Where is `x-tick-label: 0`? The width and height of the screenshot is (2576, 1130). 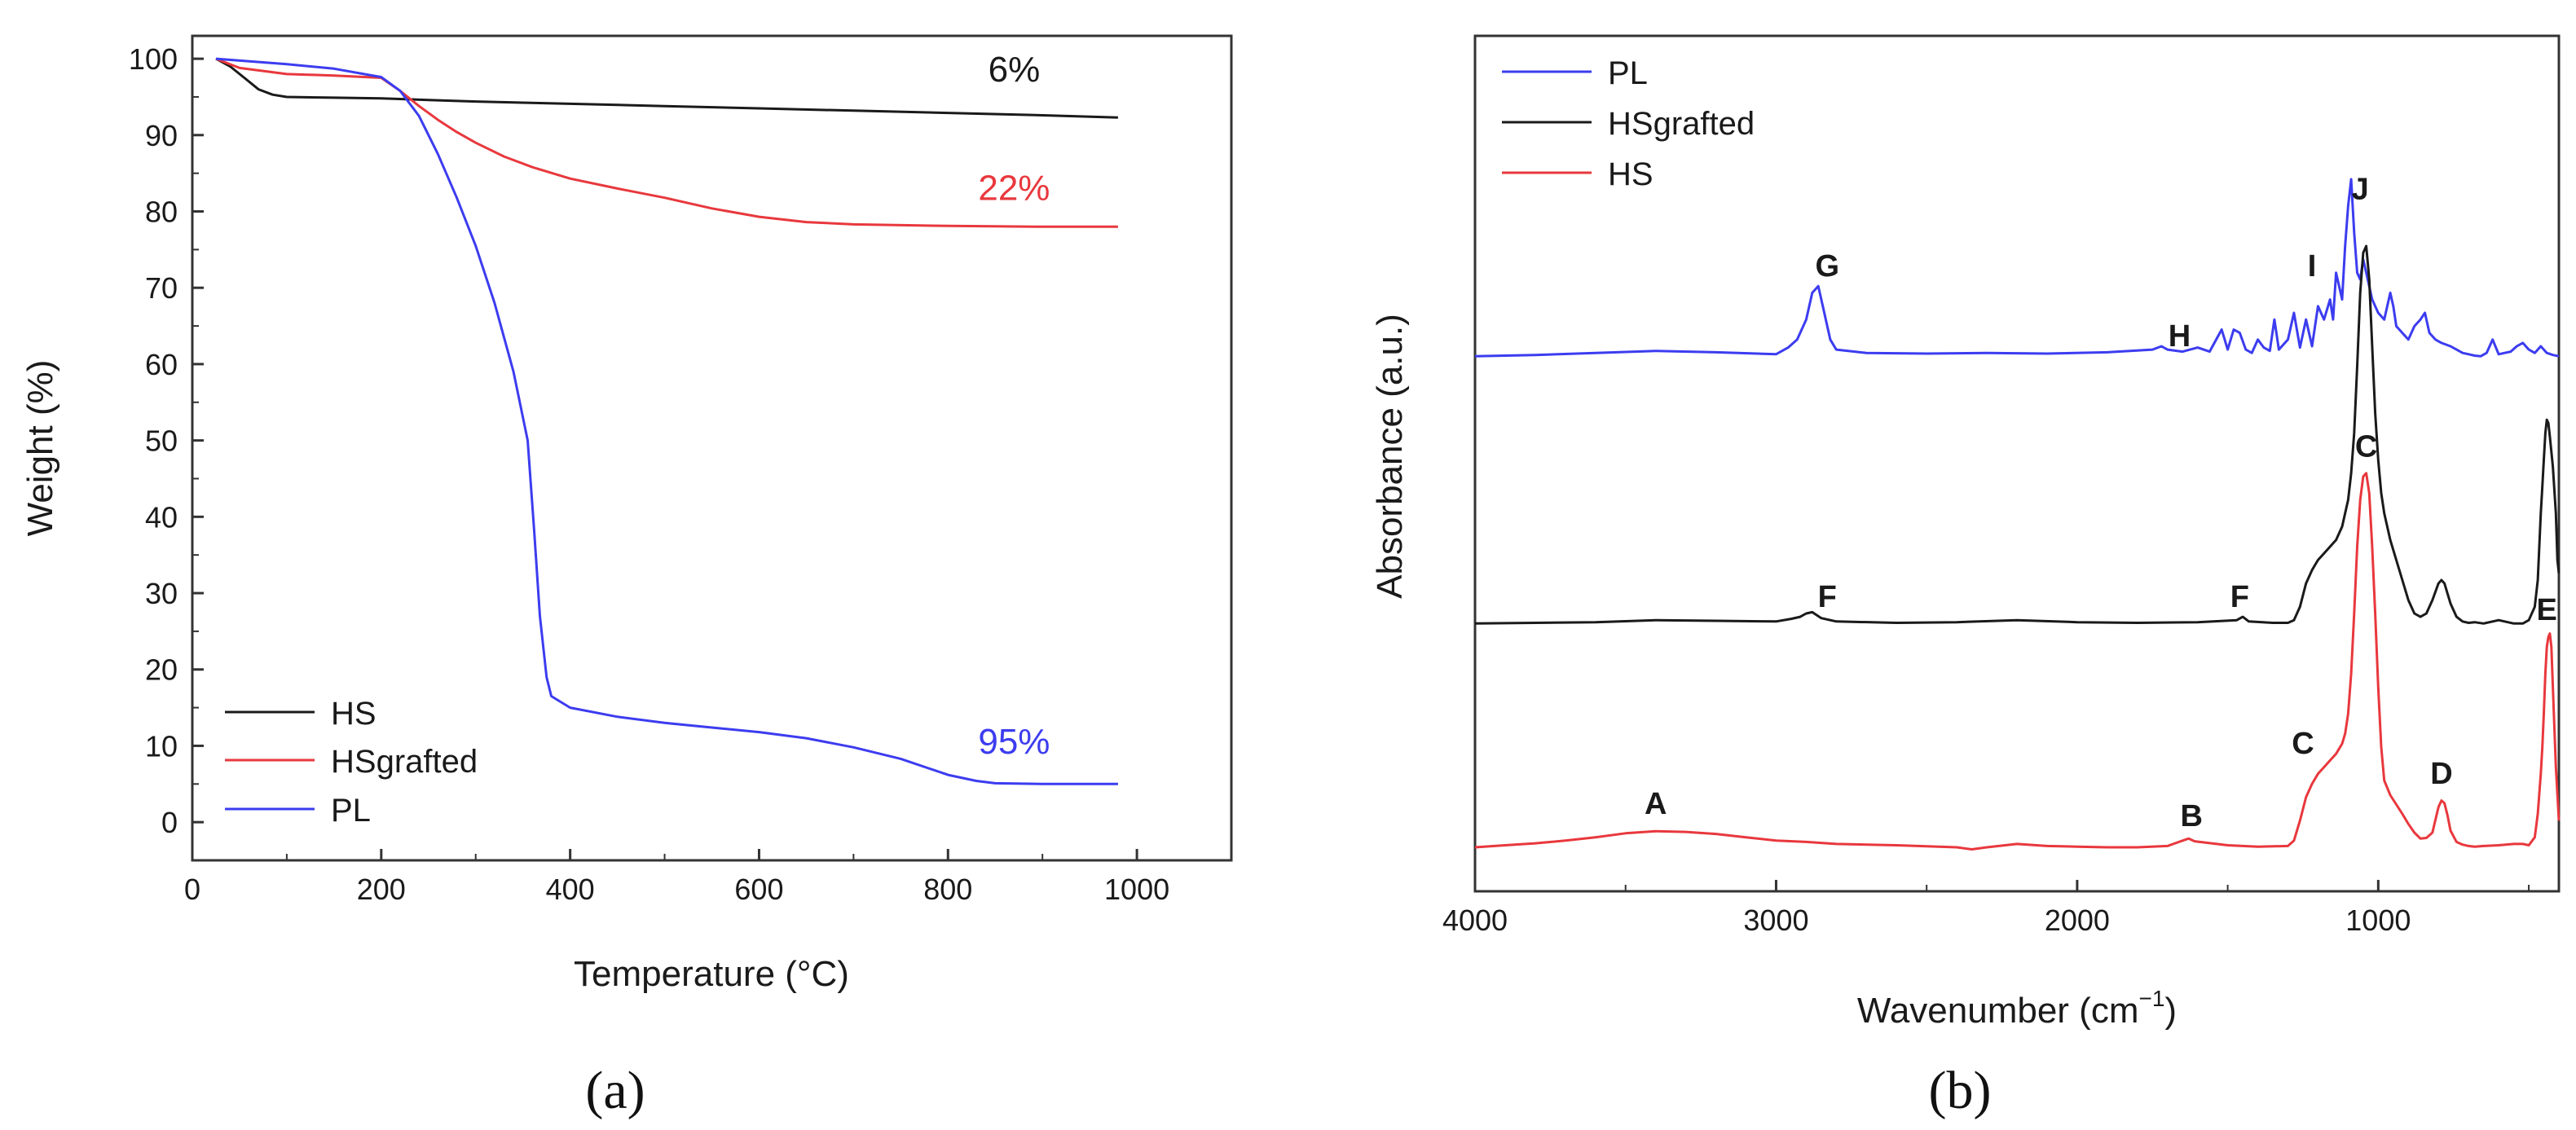
x-tick-label: 0 is located at coordinates (192, 889).